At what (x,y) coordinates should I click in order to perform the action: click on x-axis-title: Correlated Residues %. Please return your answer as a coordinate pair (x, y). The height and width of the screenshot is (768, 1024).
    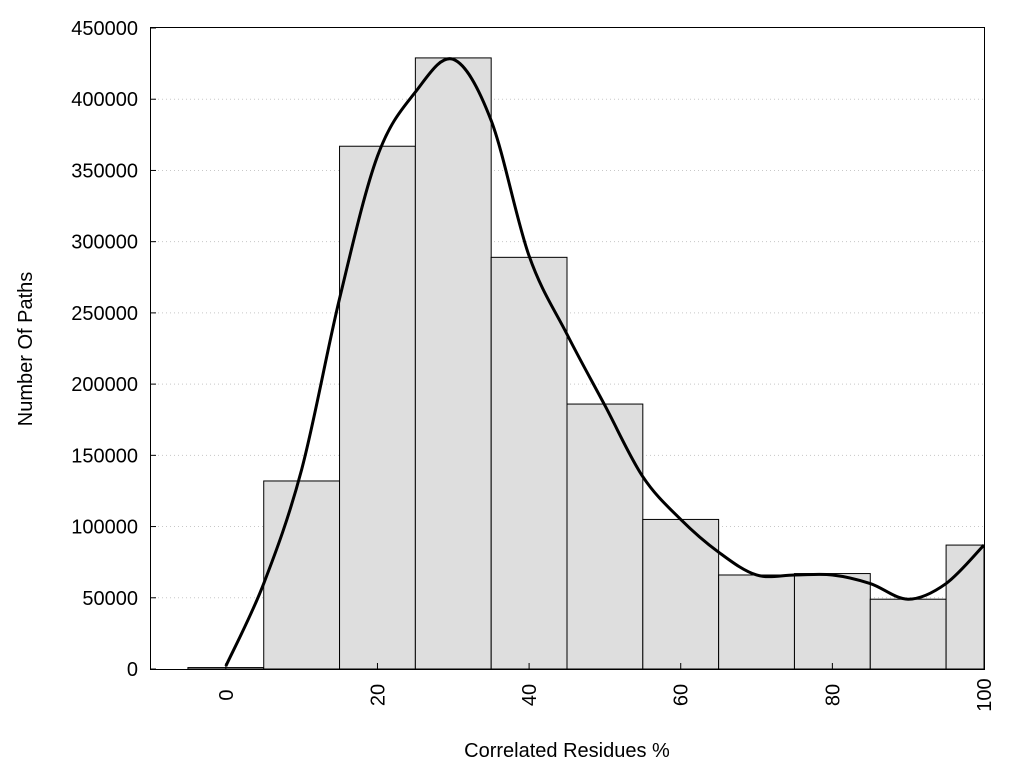
    Looking at the image, I should click on (567, 751).